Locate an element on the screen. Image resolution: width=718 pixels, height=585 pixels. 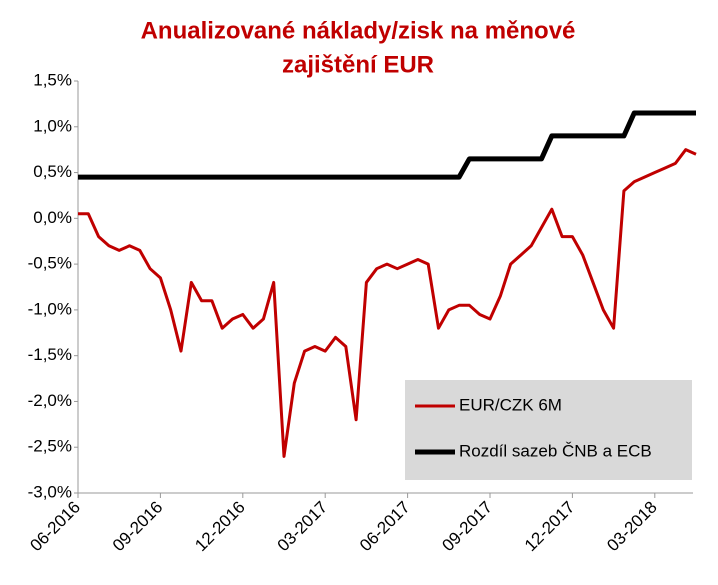
x-tick-label: 09-2017 is located at coordinates (467, 527).